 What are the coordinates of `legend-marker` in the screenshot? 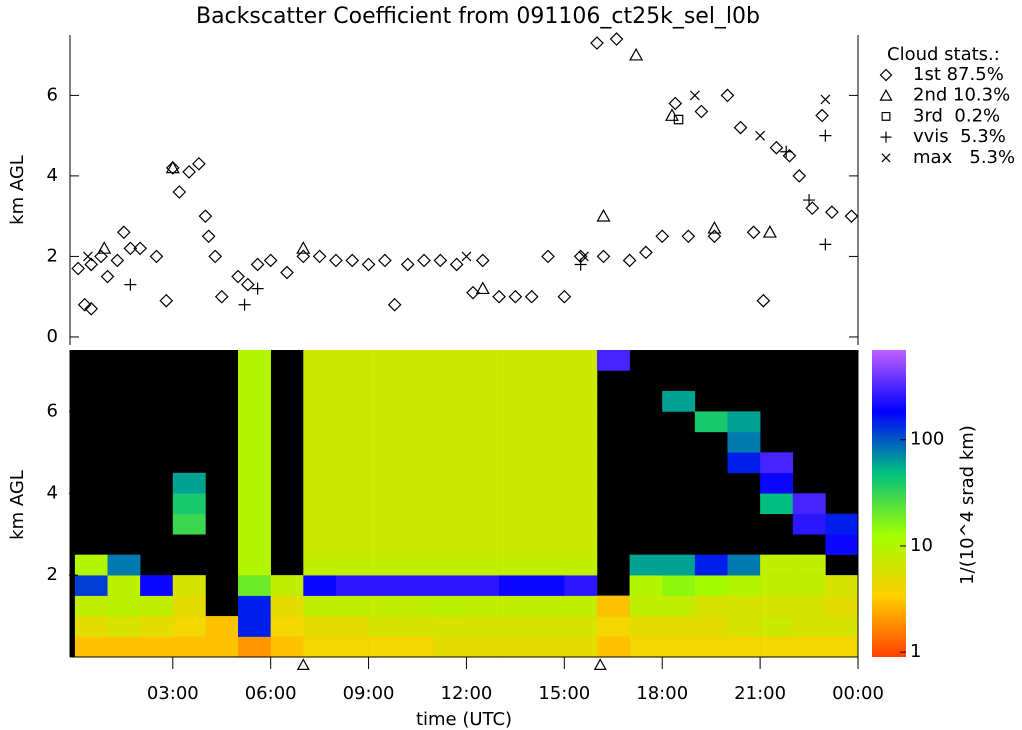 It's located at (886, 94).